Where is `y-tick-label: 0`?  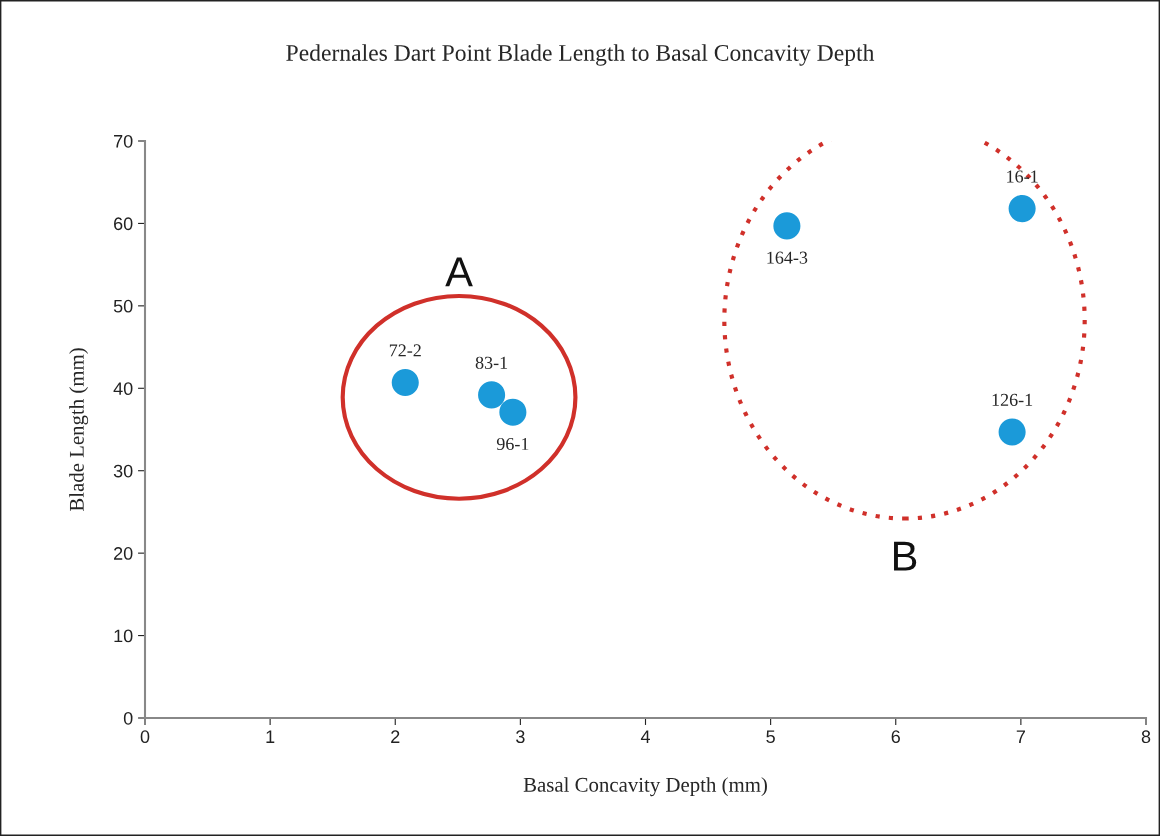 y-tick-label: 0 is located at coordinates (128, 718).